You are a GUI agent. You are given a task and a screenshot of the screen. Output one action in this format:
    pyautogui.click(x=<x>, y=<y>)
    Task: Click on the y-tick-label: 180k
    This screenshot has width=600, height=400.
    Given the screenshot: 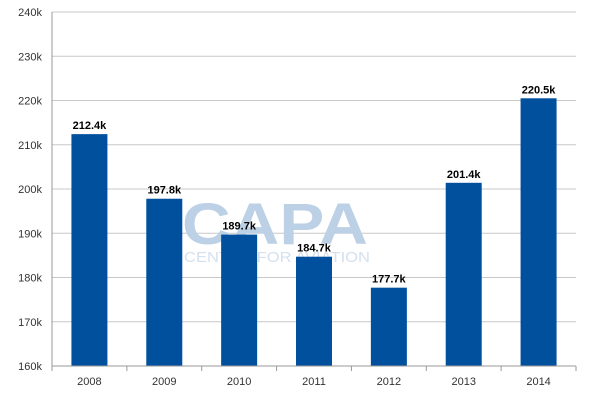 What is the action you would take?
    pyautogui.click(x=30, y=279)
    